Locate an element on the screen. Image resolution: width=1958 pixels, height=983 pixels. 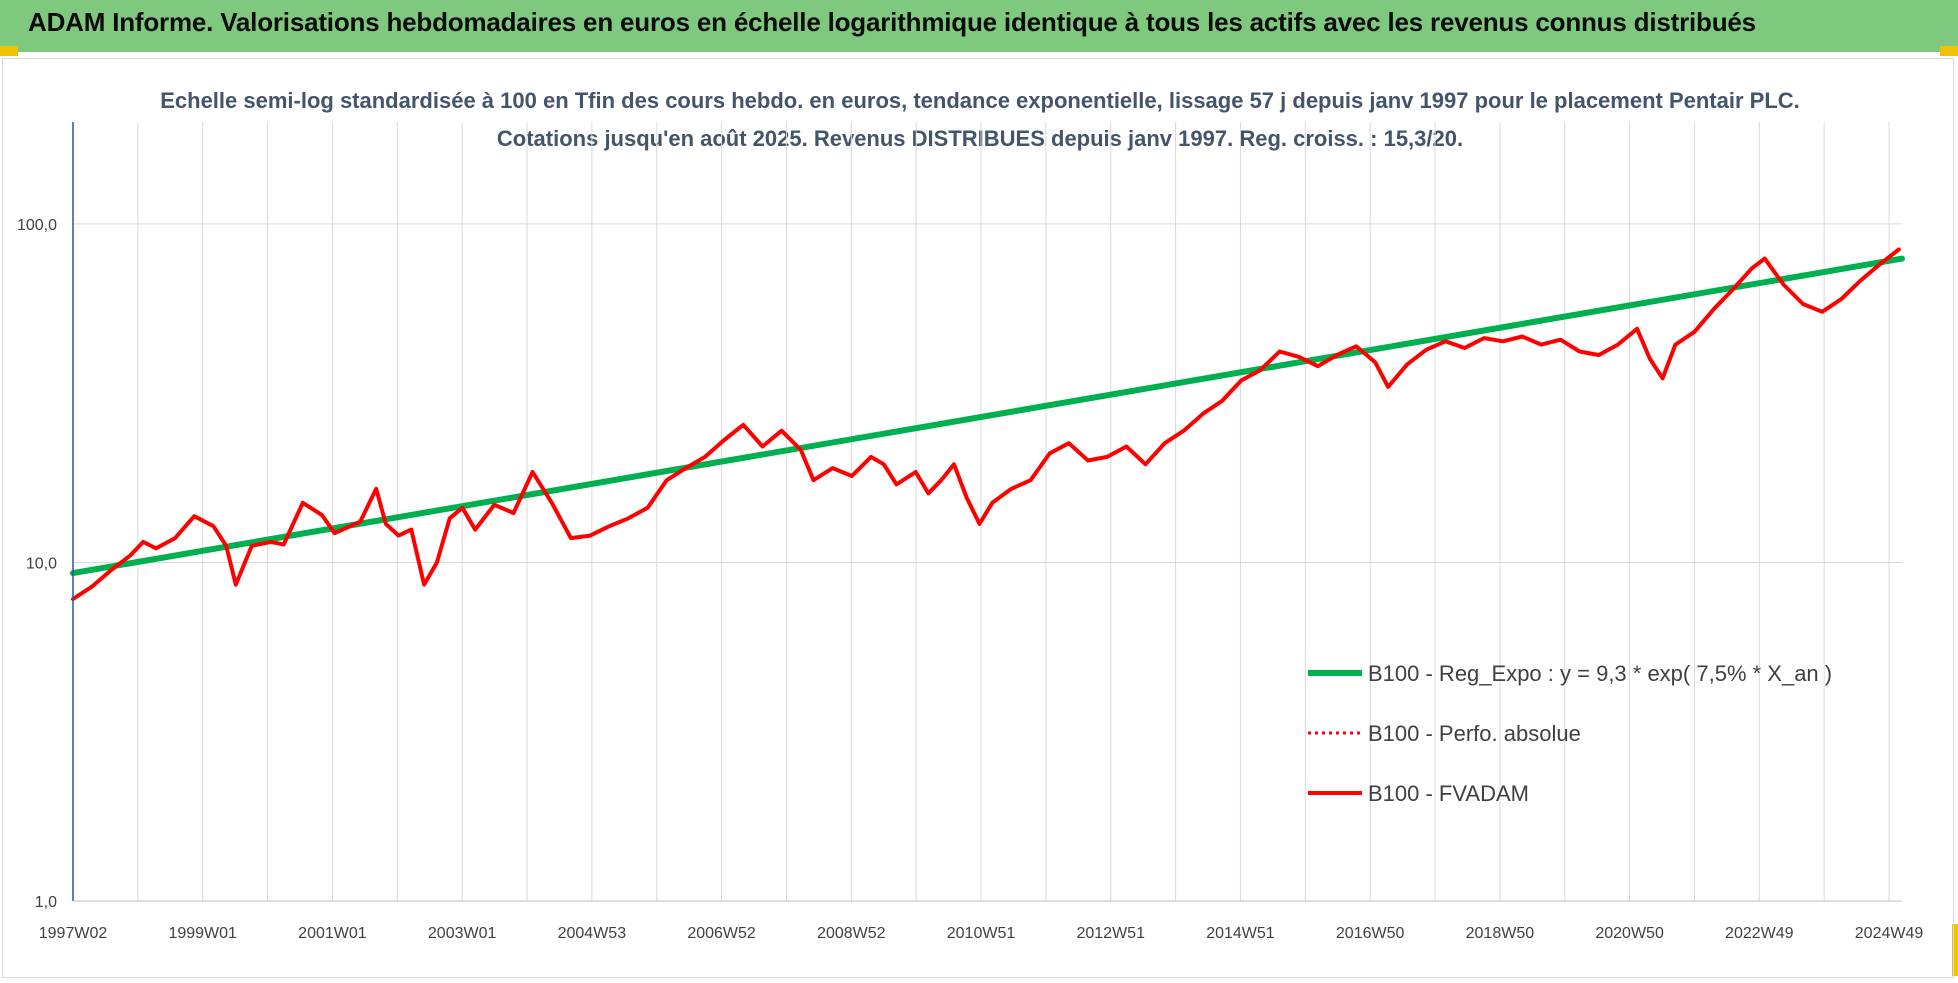
x-tick-label: 2006W52 is located at coordinates (721, 933).